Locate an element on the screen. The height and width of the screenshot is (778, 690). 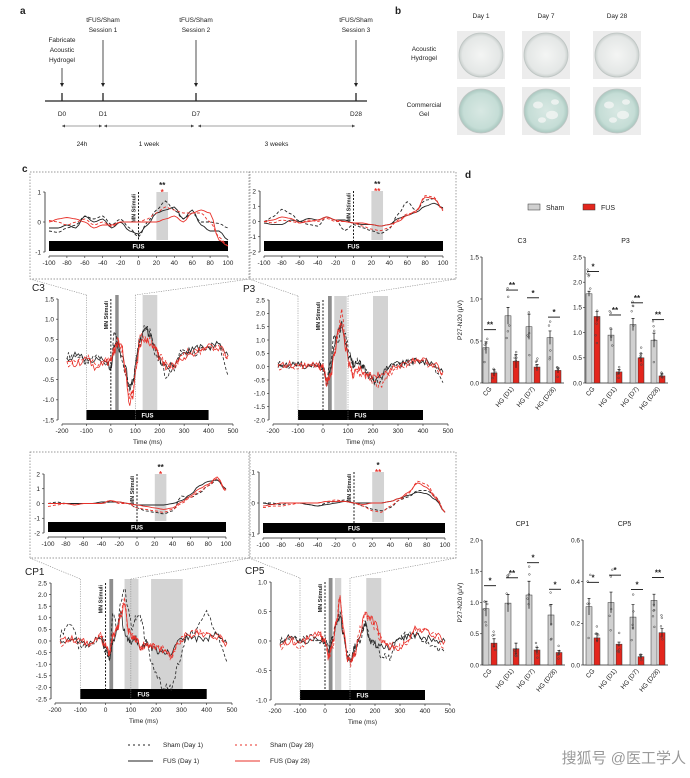
timeline-event-label: Hydrogel is located at coordinates (62, 60).